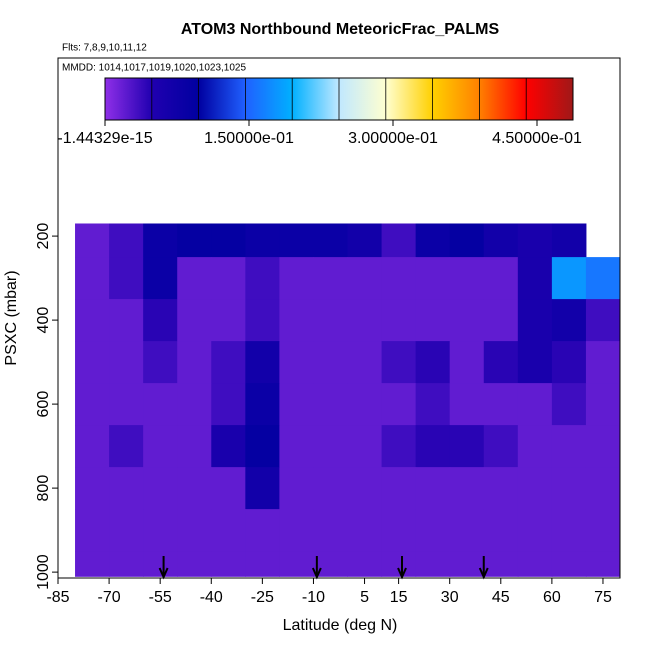  Describe the element at coordinates (402, 573) in the screenshot. I see `arrow-head` at that location.